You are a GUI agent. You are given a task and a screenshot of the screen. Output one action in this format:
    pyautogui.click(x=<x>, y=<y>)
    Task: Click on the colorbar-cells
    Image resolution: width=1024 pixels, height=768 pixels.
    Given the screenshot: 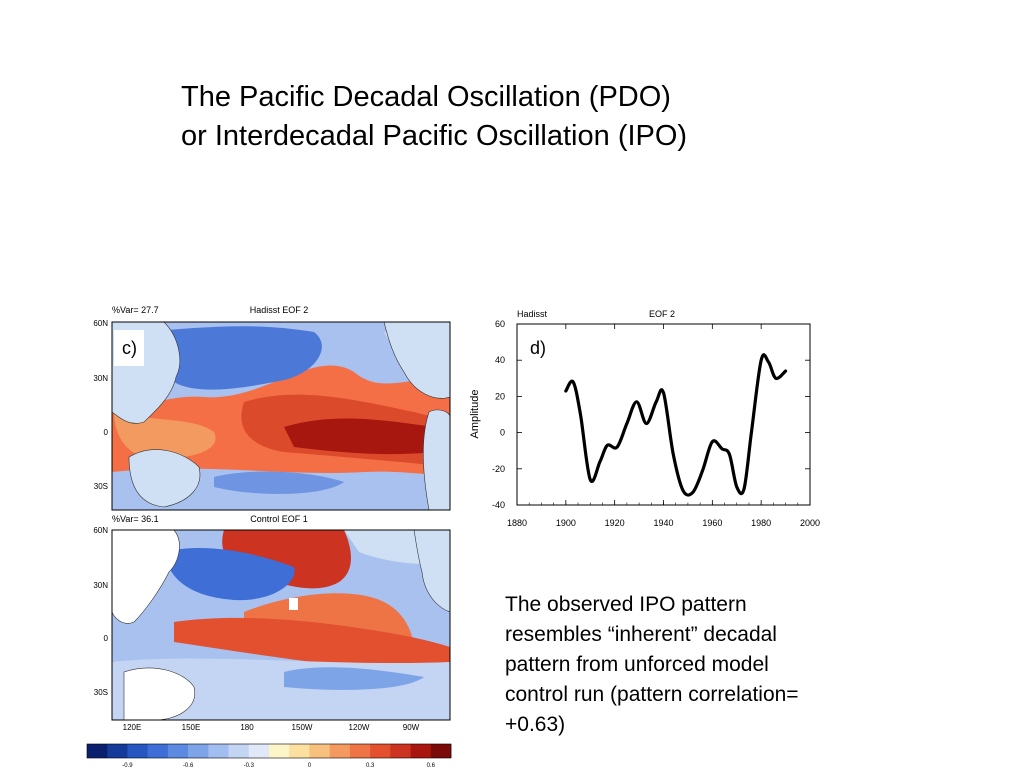 What is the action you would take?
    pyautogui.click(x=269, y=751)
    